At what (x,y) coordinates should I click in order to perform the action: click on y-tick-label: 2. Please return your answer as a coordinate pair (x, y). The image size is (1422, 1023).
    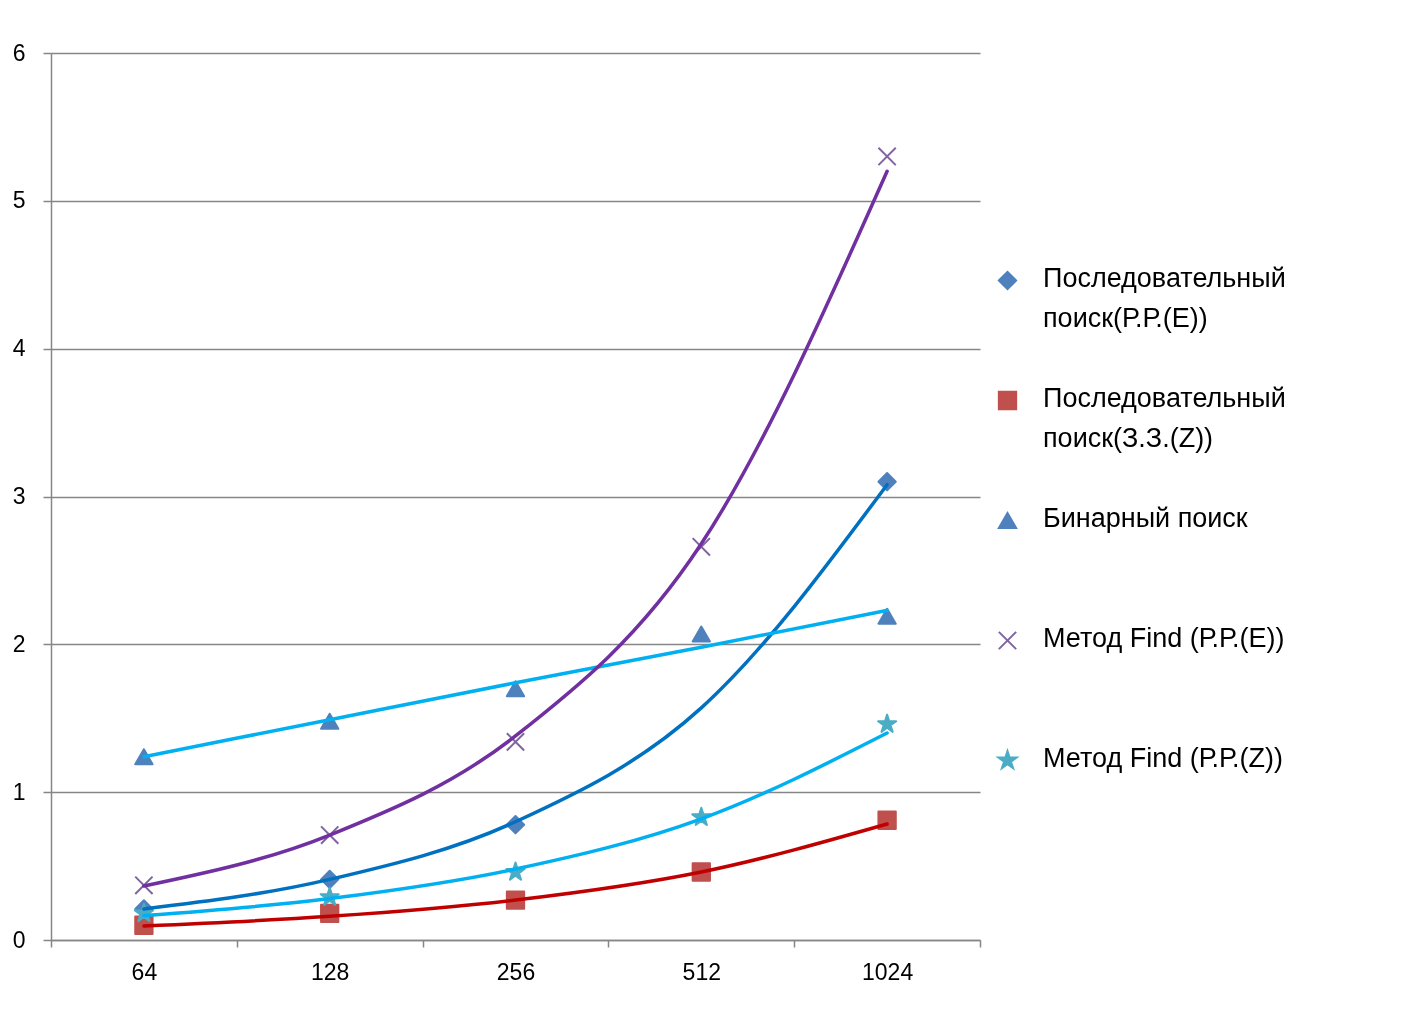
    Looking at the image, I should click on (19, 643).